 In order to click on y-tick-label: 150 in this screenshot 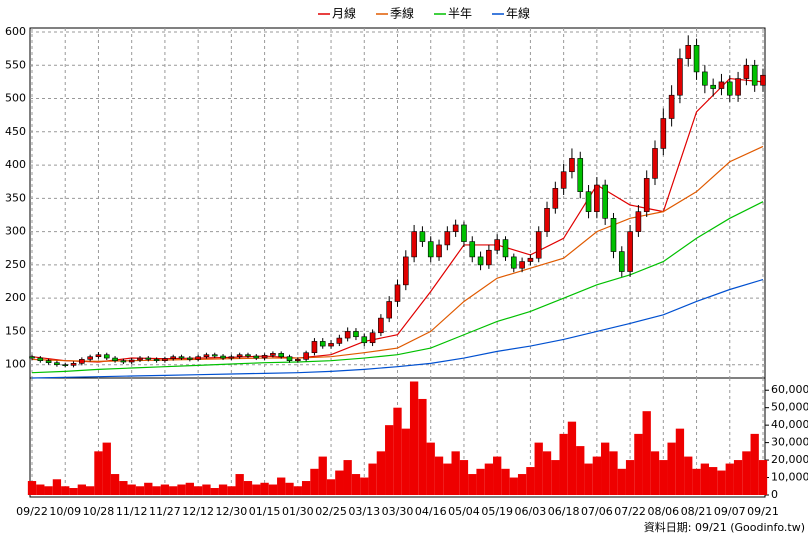, I will do `click(15, 330)`.